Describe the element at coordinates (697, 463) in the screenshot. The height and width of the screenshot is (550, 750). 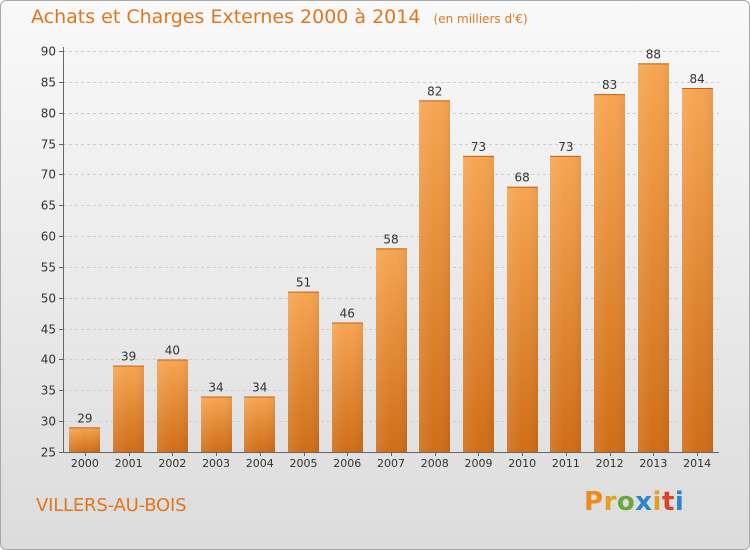
I see `x-tick-label: 2014` at that location.